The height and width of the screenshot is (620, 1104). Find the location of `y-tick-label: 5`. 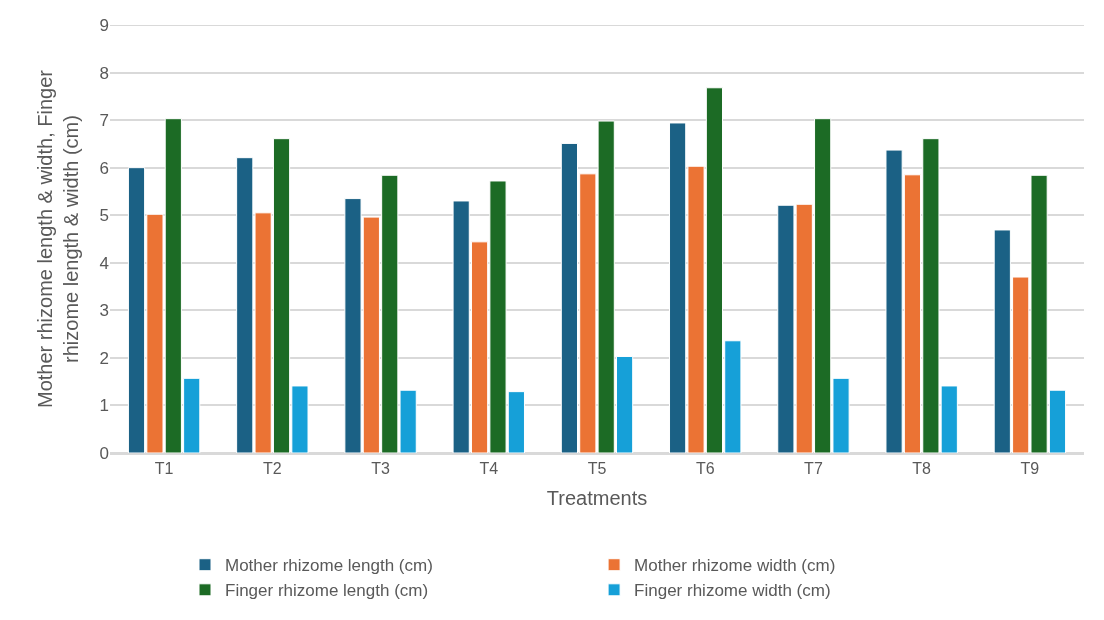

y-tick-label: 5 is located at coordinates (104, 216).